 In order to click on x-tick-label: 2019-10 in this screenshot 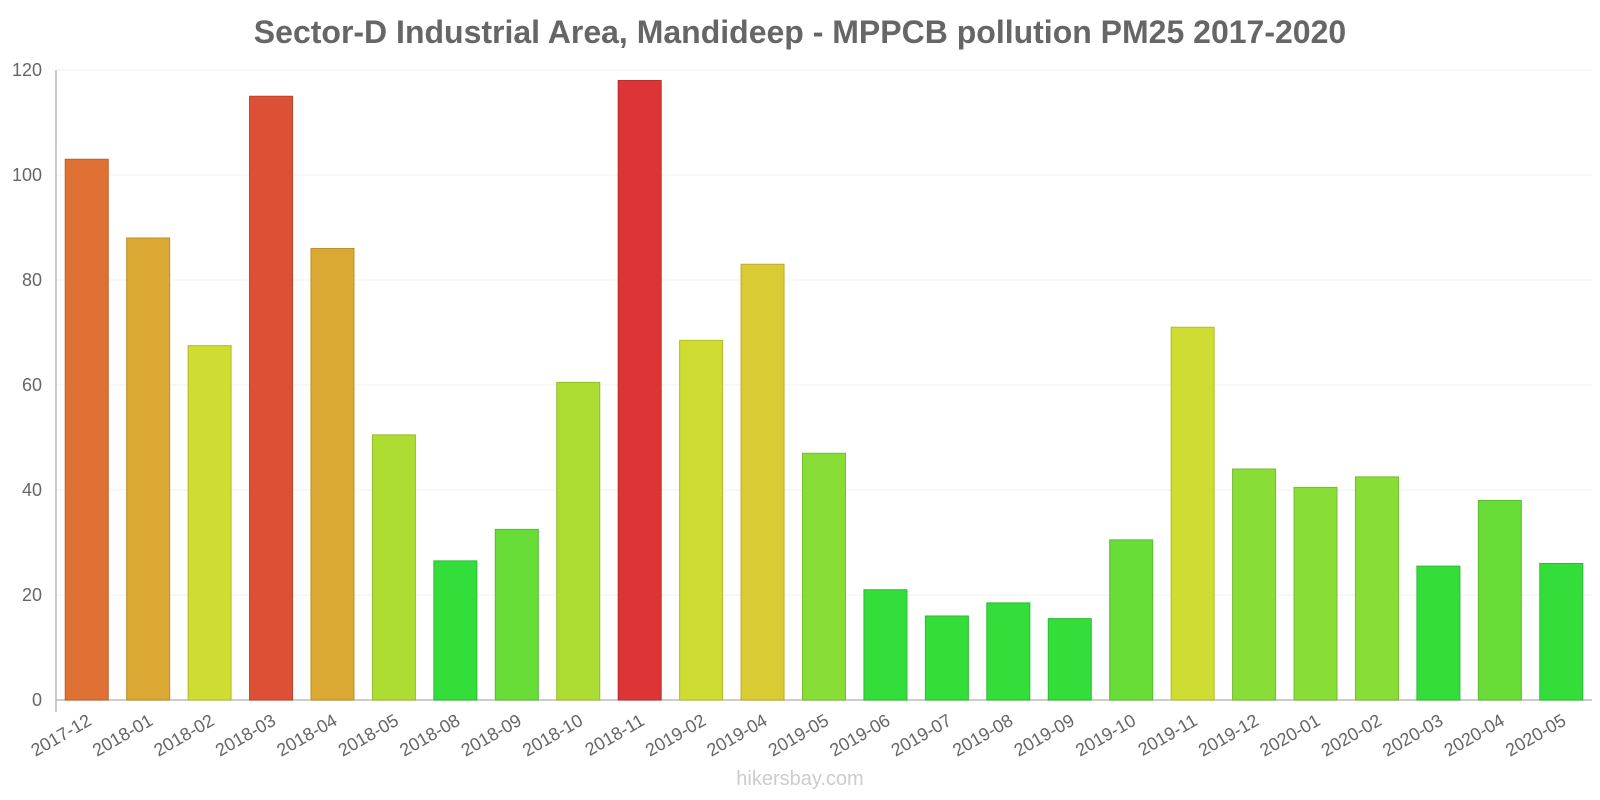, I will do `click(1105, 735)`.